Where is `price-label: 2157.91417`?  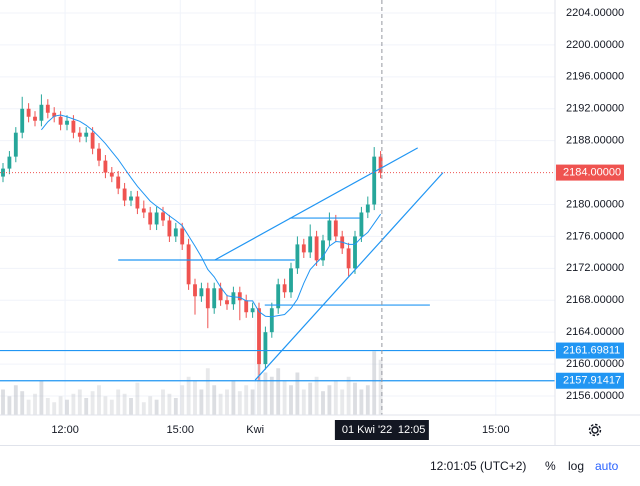
price-label: 2157.91417 is located at coordinates (592, 381).